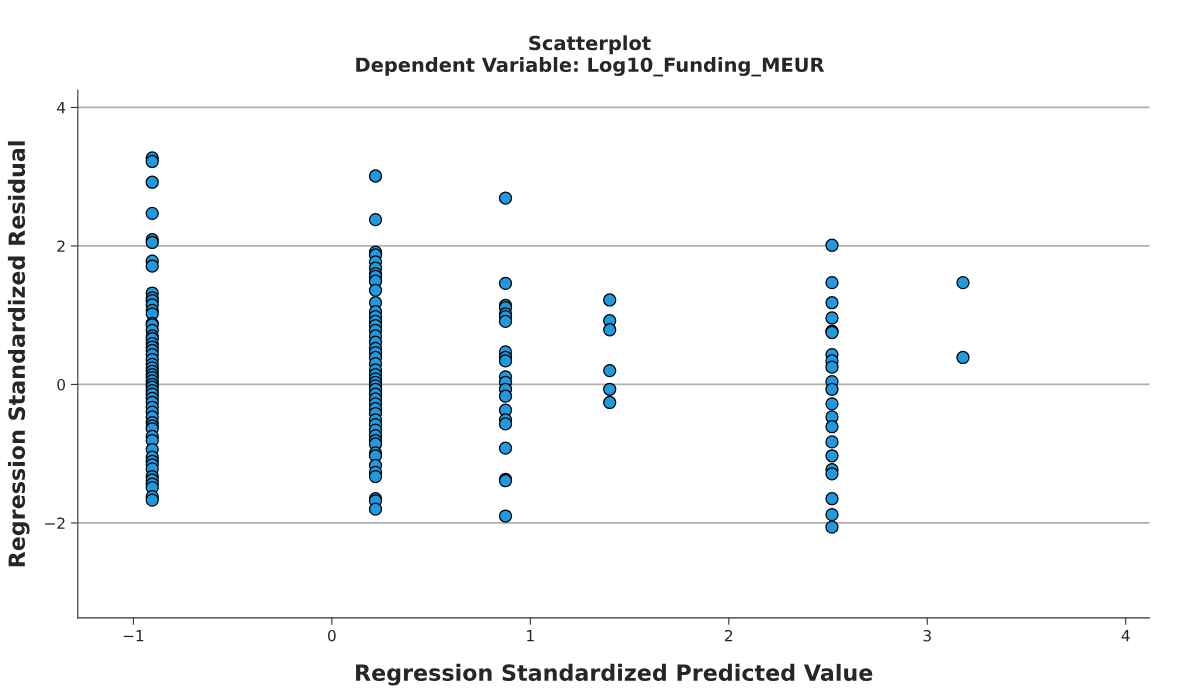  What do you see at coordinates (590, 67) in the screenshot?
I see `chart-subtitle: Dependent Variable: Log10_Funding_MEUR` at bounding box center [590, 67].